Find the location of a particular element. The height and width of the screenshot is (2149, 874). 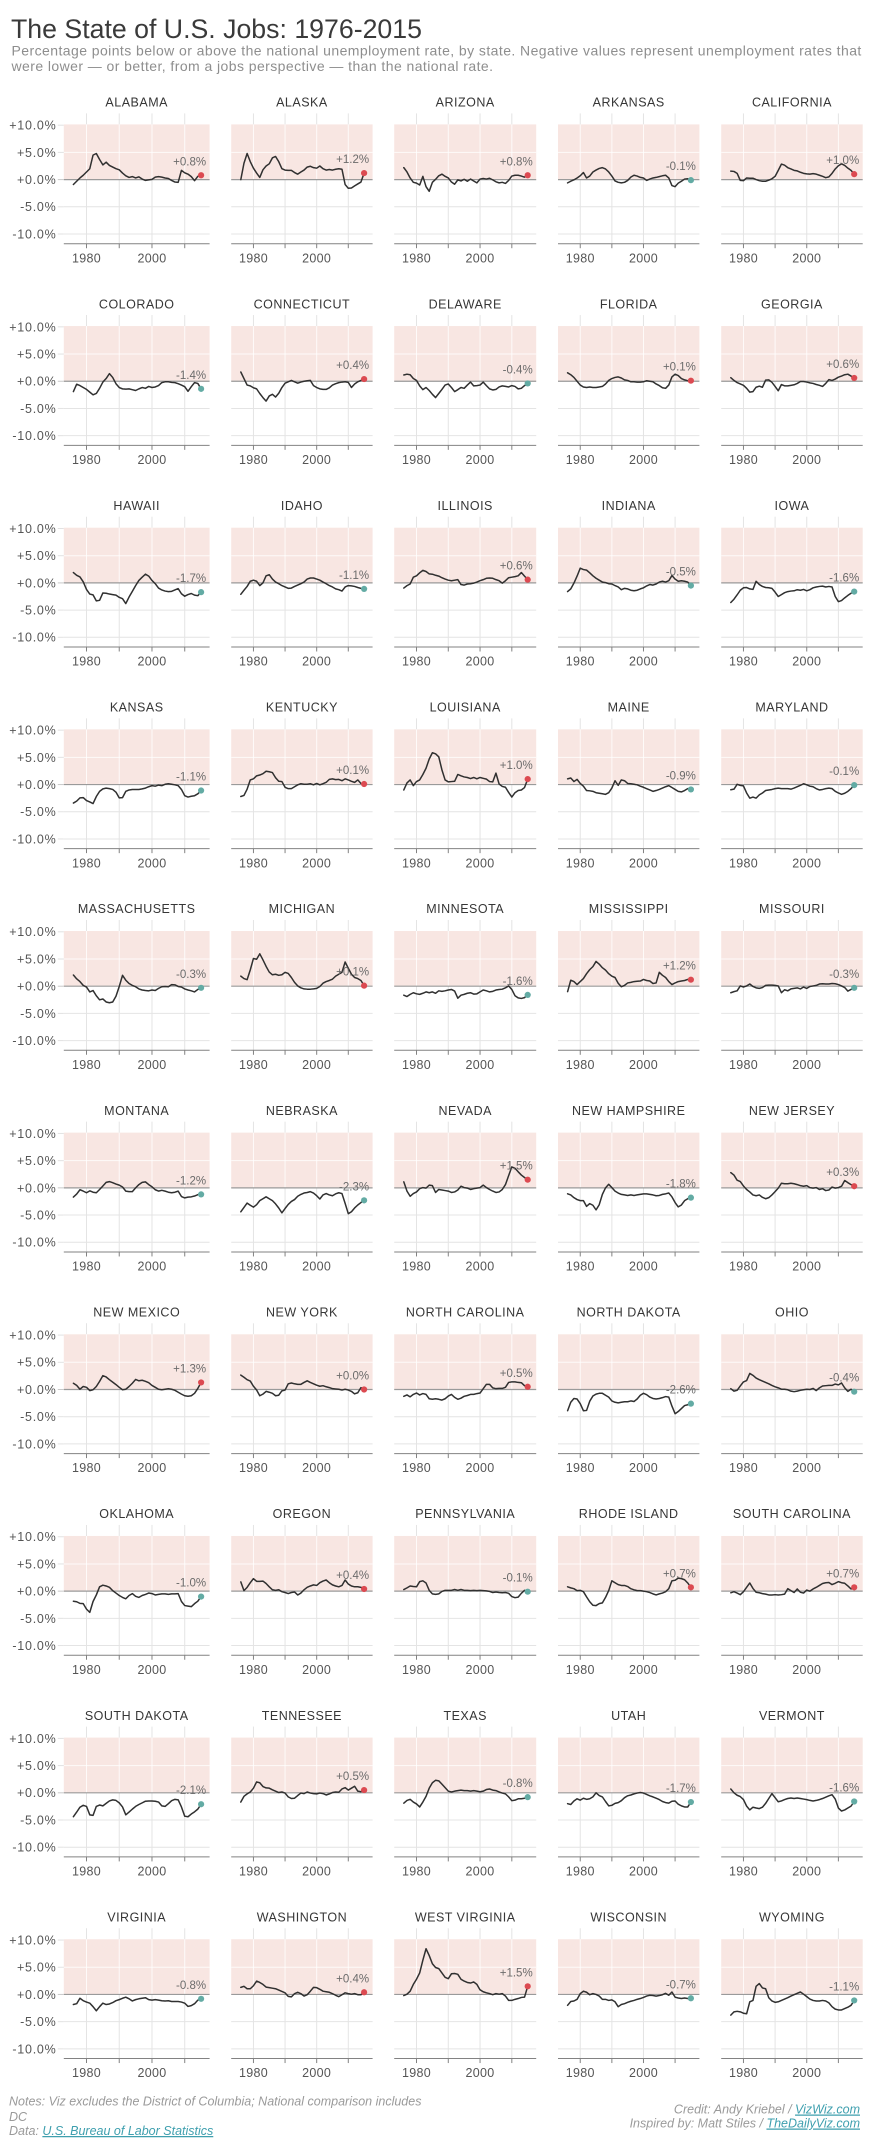

svg-text: -0.3% is located at coordinates (191, 975).